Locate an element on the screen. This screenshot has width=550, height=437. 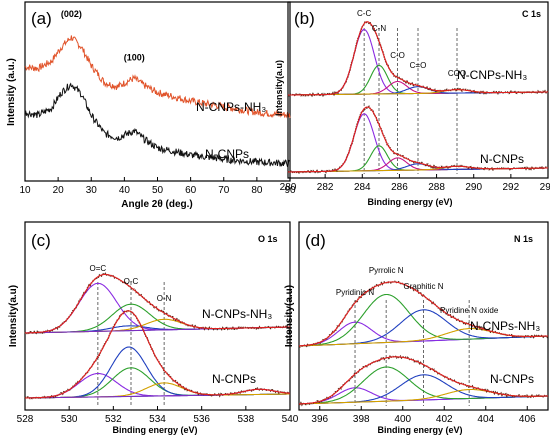
panel-c-xtick-tick-label: 538 is located at coordinates (245, 419).